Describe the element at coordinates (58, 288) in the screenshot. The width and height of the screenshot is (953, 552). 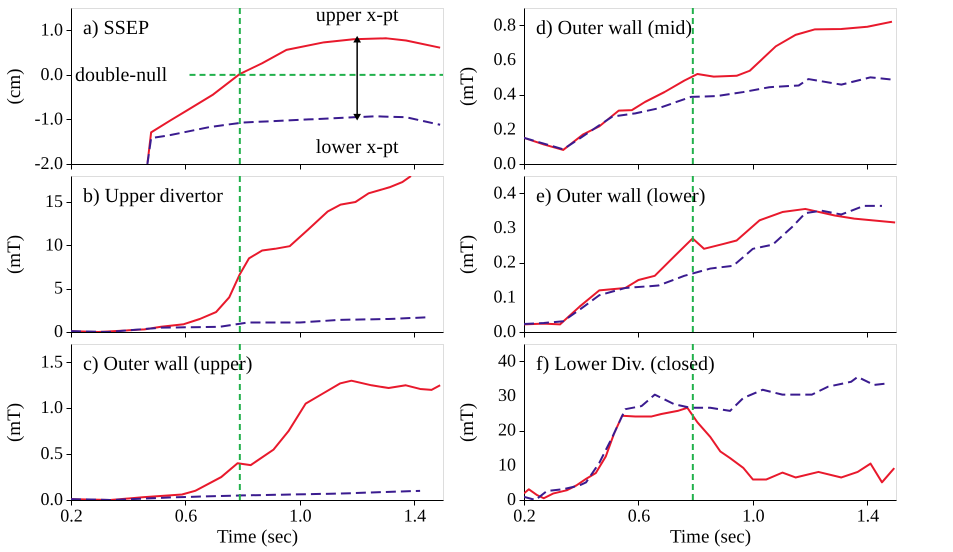
I see `y-tick-label: 5` at that location.